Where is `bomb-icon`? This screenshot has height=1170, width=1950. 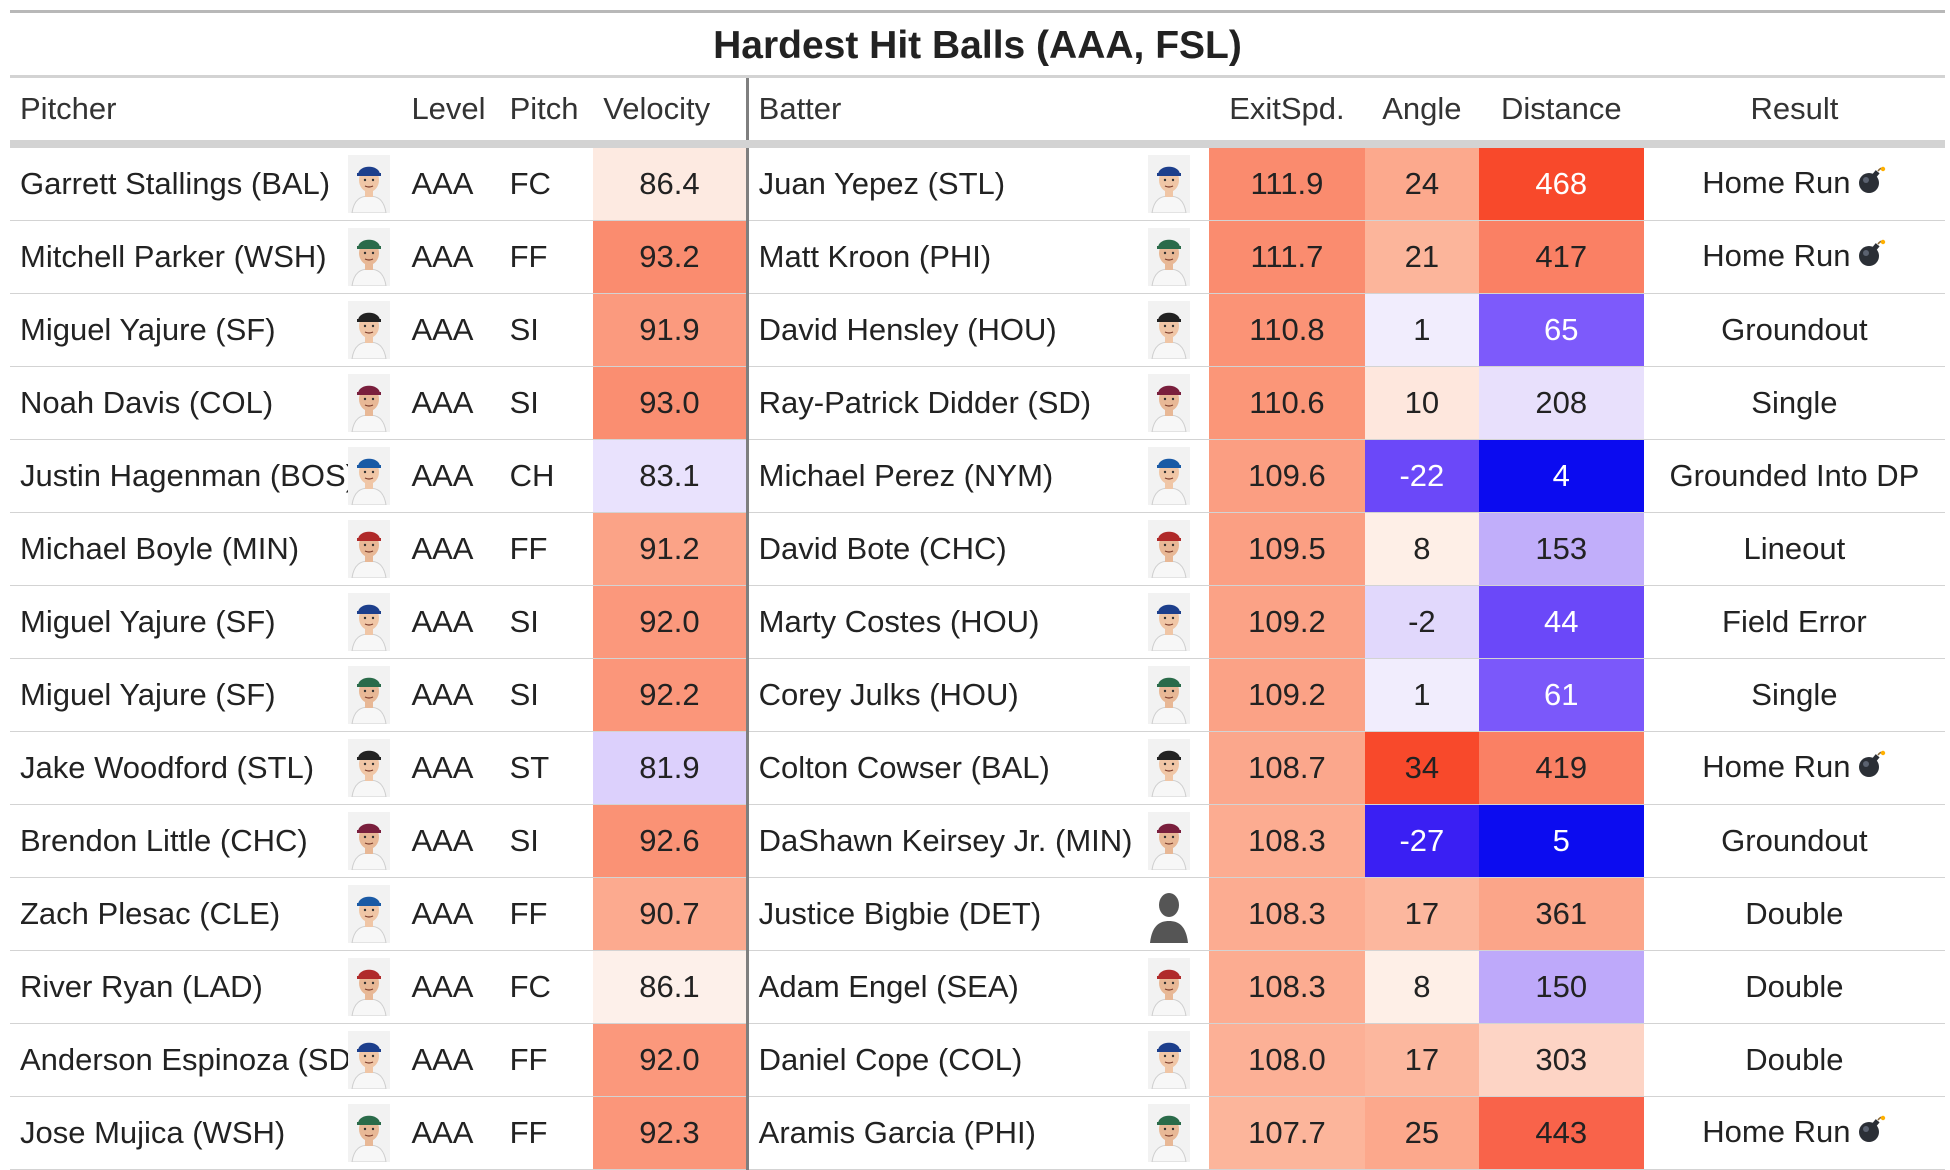 bomb-icon is located at coordinates (1871, 184).